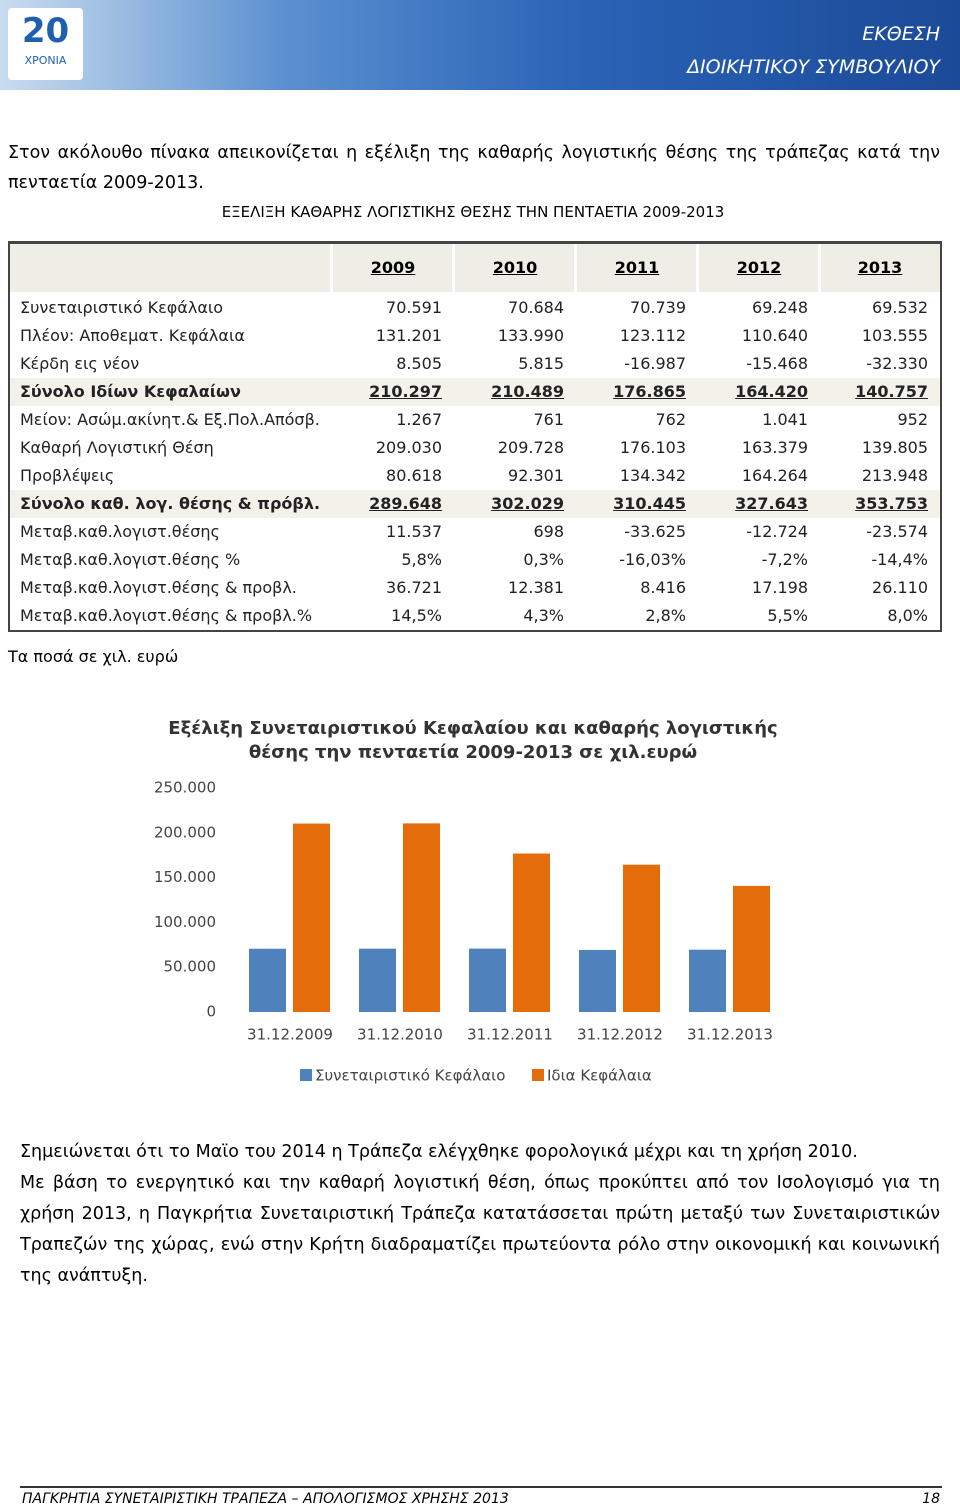 This screenshot has width=960, height=1509. I want to click on y-tick-label: 200.000, so click(185, 832).